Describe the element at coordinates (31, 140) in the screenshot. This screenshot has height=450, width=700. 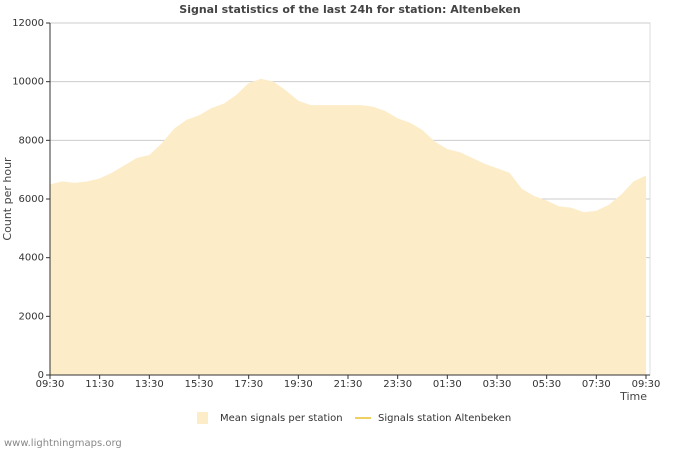
I see `y-tick-label: 8000` at that location.